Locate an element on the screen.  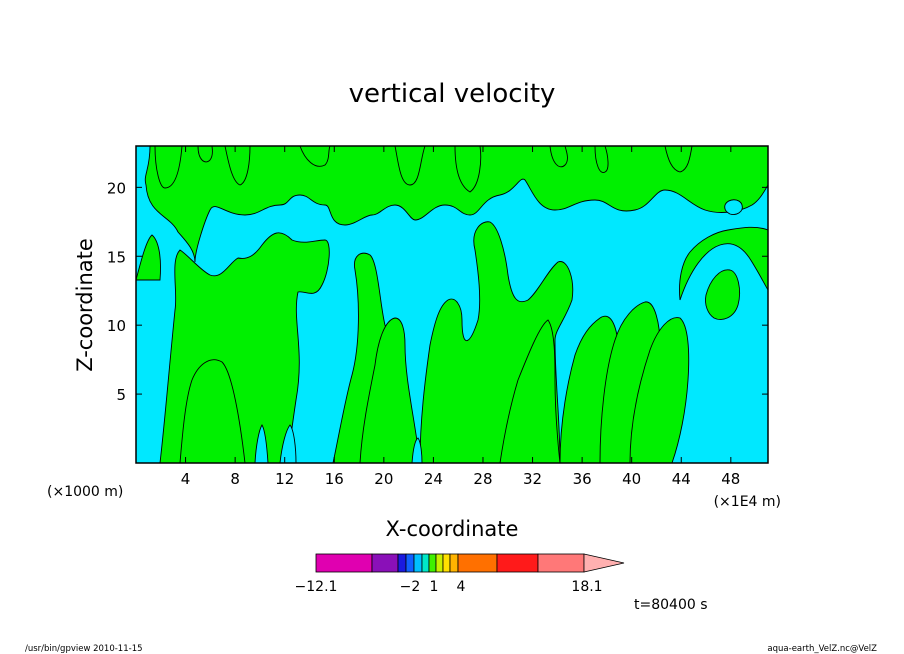
x-unit-left: (×1000 m) is located at coordinates (85, 492).